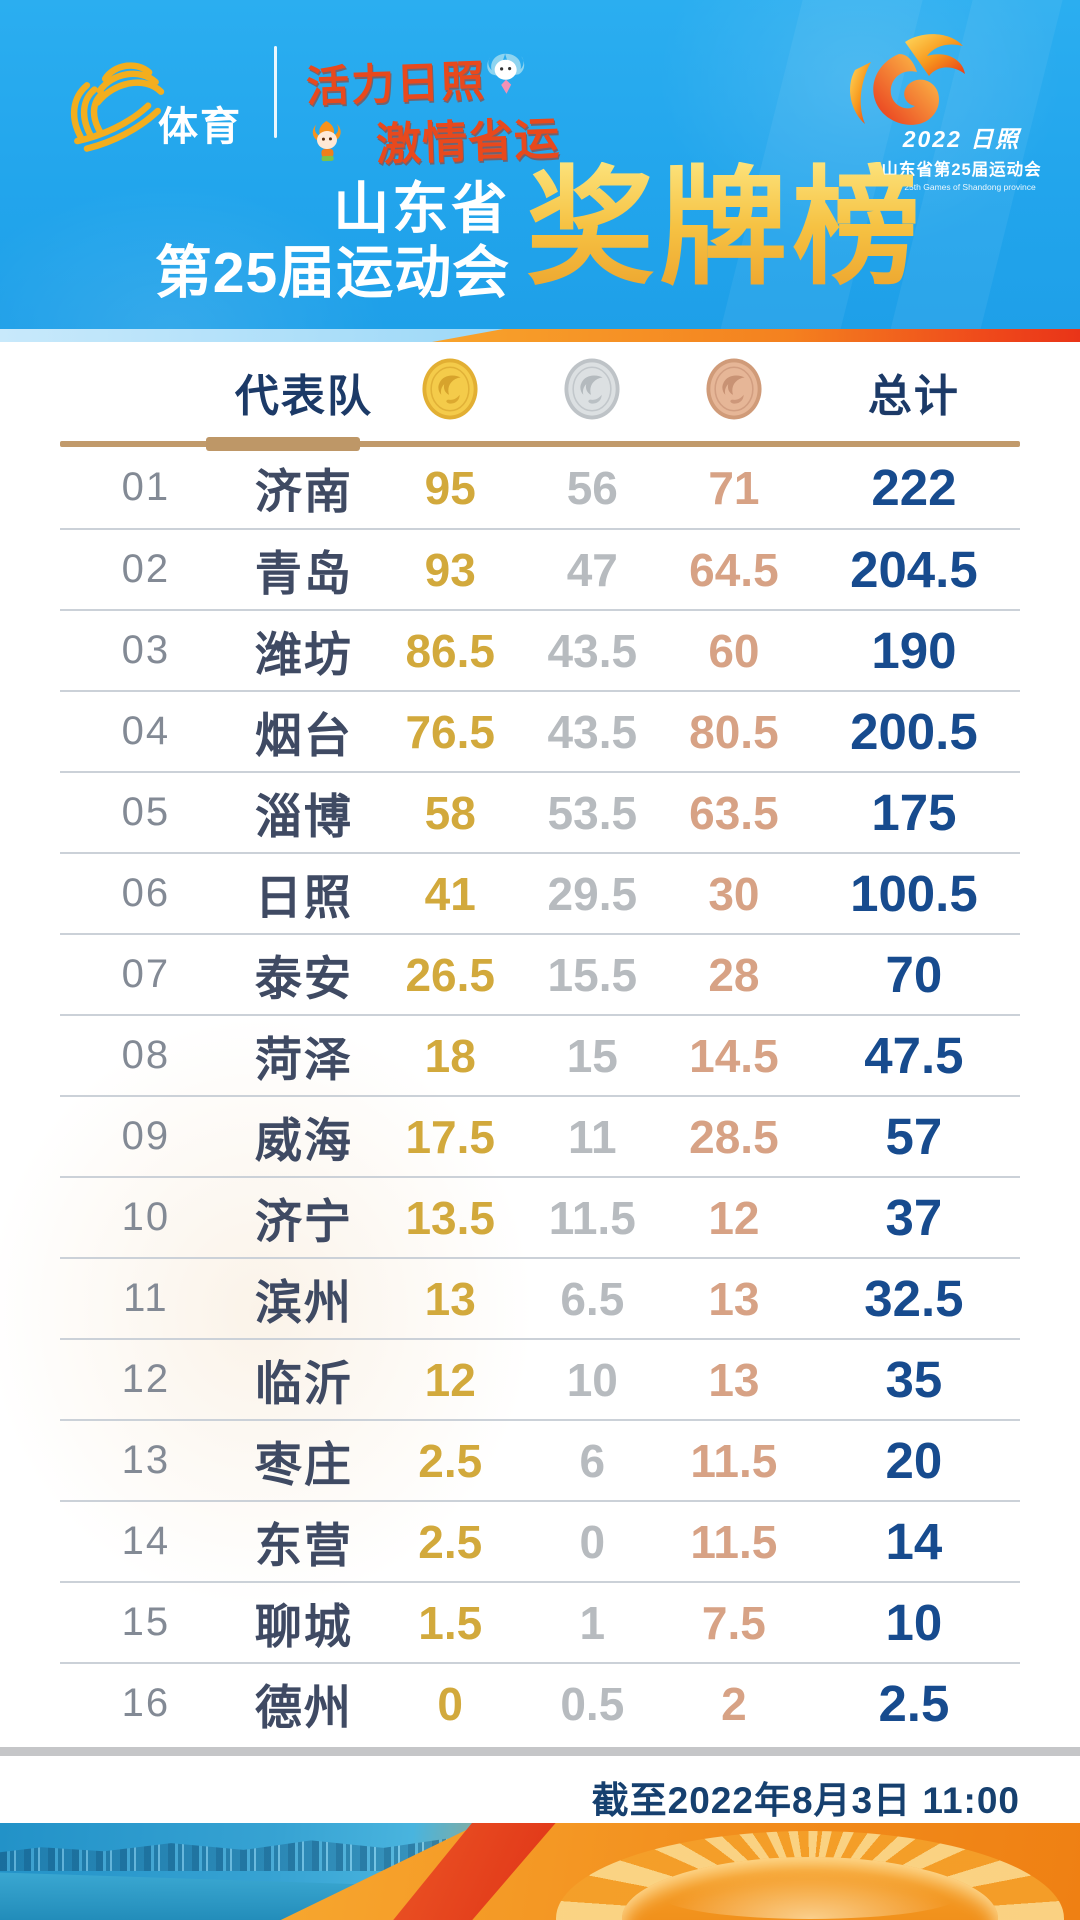 The width and height of the screenshot is (1080, 1920). Describe the element at coordinates (756, 335) in the screenshot. I see `header-bottom-strip-orange` at that location.